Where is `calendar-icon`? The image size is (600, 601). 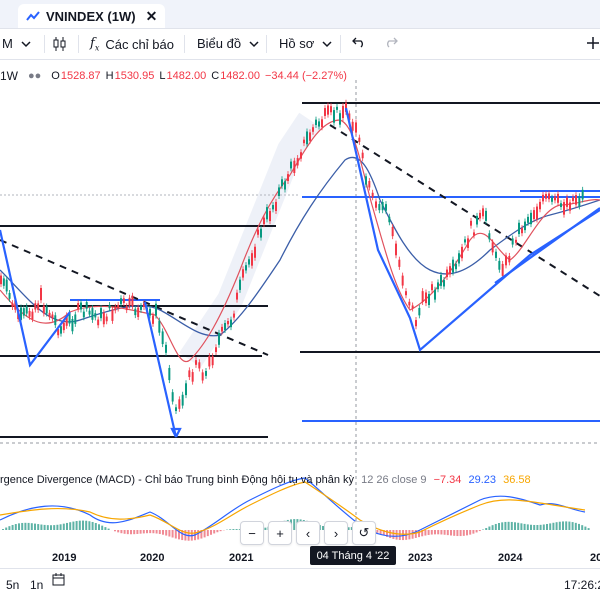 calendar-icon is located at coordinates (59, 579).